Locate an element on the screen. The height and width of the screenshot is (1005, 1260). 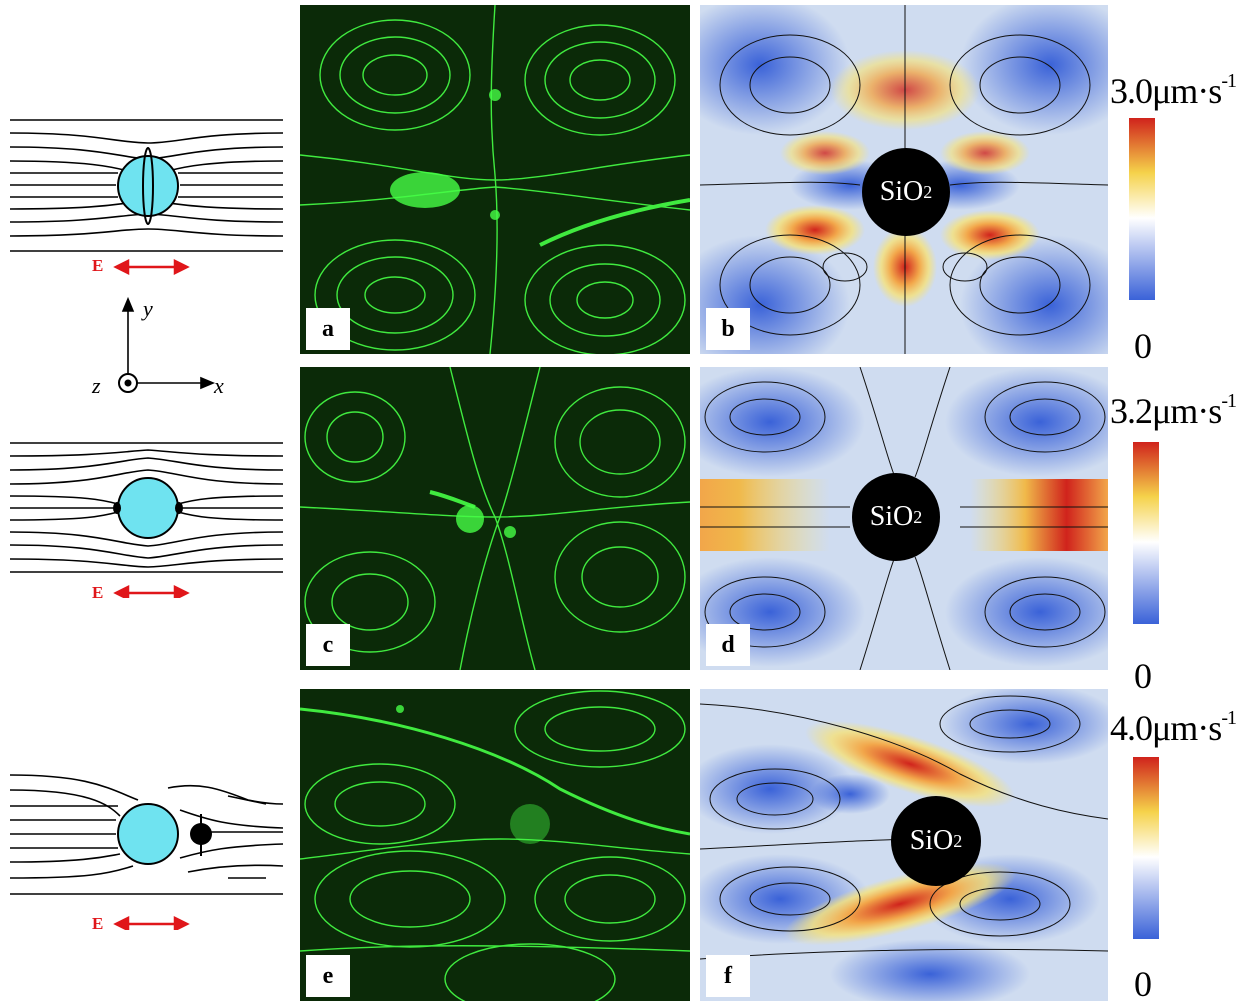
colorbar-max-1: 3.0μm·s-1 is located at coordinates (1173, 90).